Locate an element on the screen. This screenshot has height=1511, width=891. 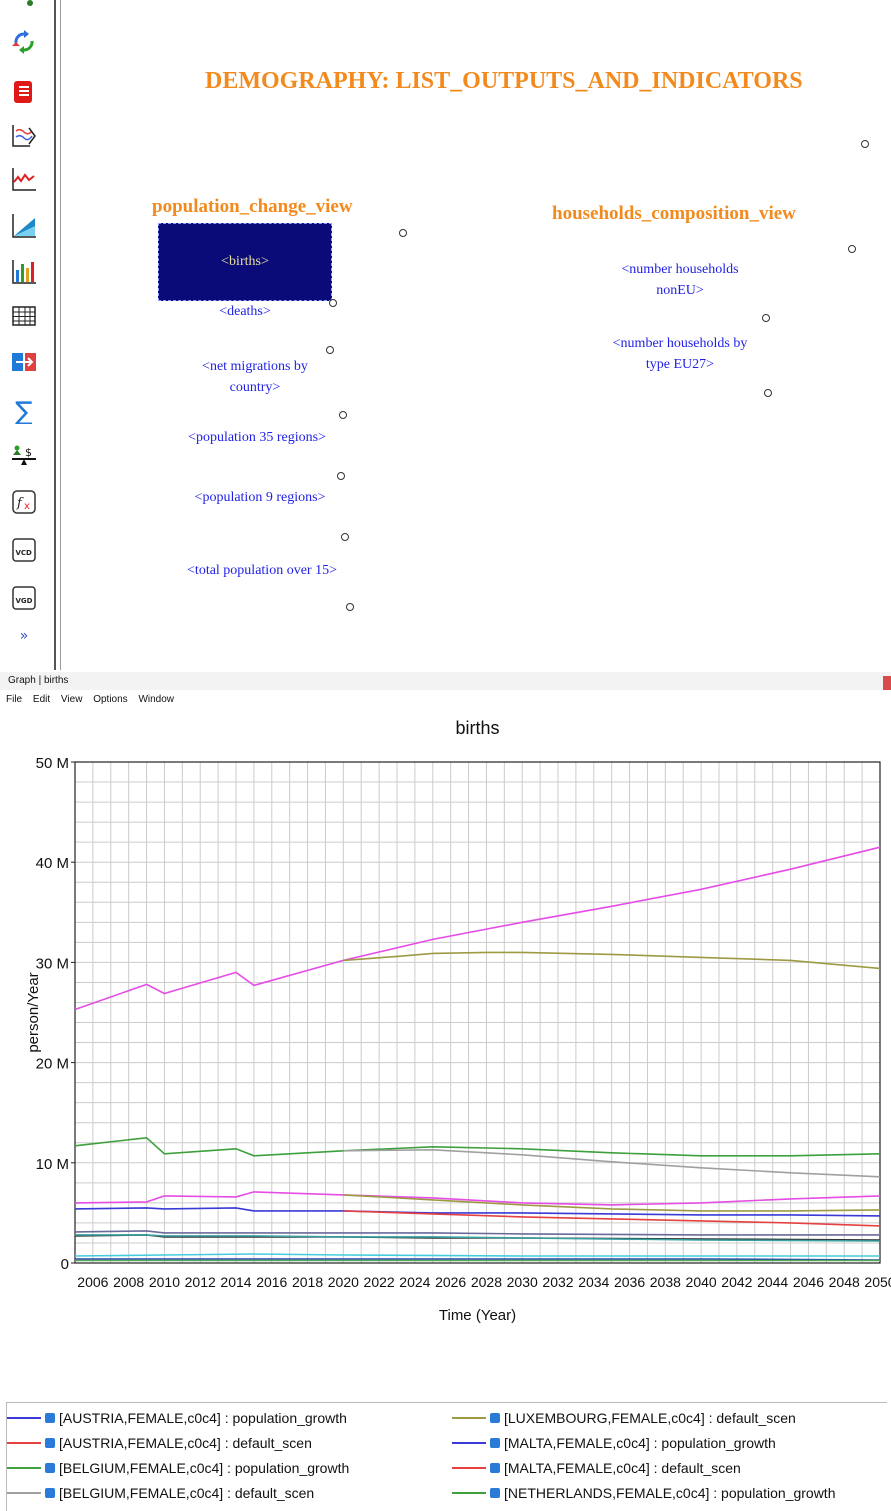
x-tick-label: 2038 is located at coordinates (665, 1282).